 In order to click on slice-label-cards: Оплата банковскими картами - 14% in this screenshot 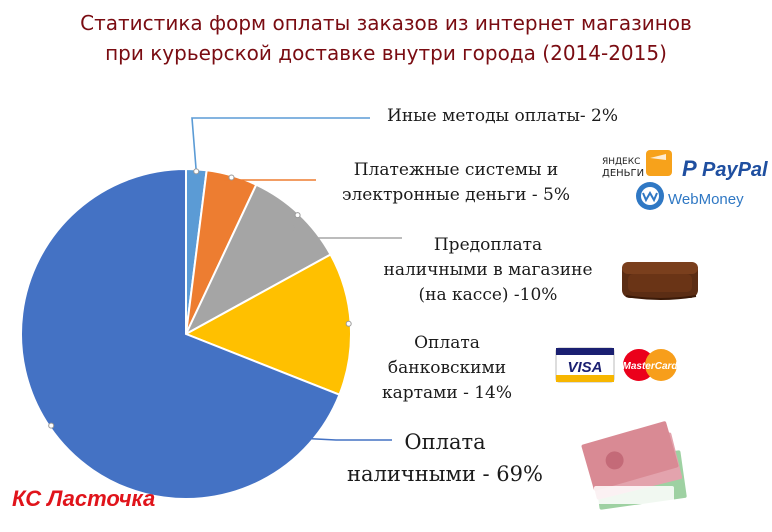, I will do `click(447, 368)`.